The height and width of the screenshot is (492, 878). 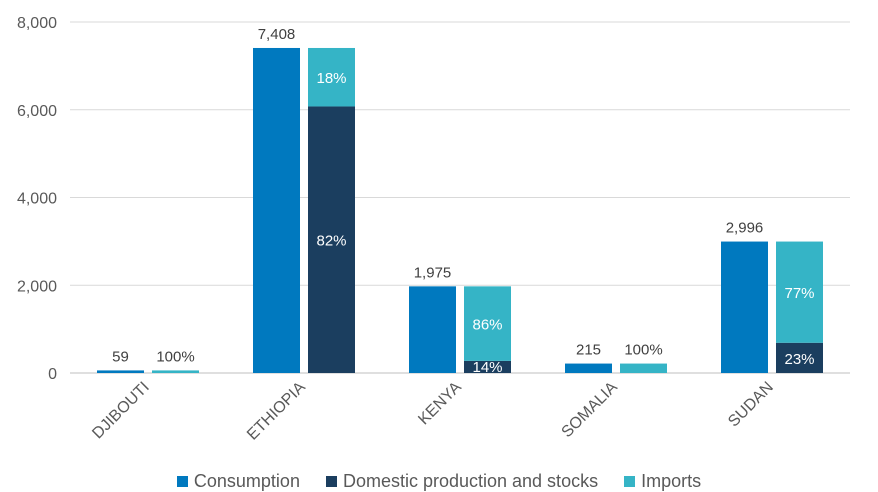 I want to click on data-label-consumption: 2,996, so click(x=745, y=228).